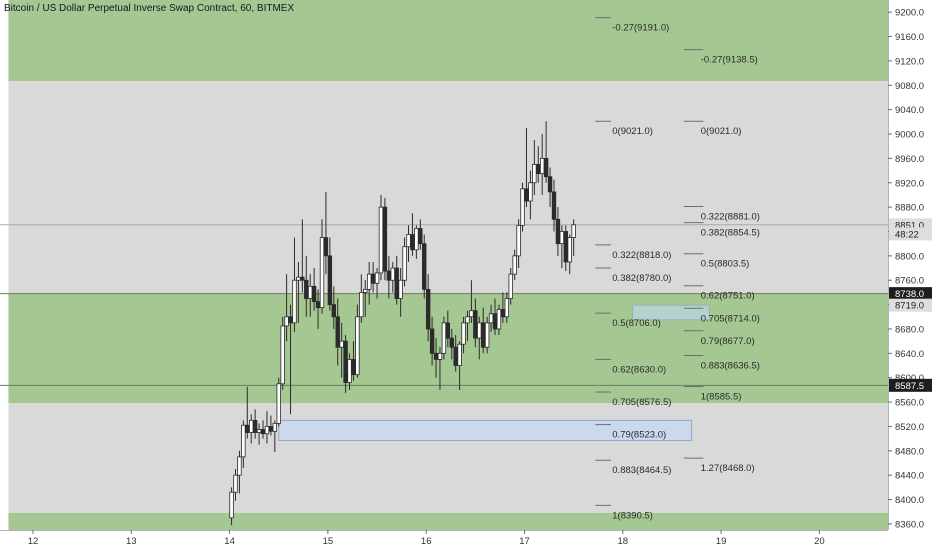 This screenshot has height=550, width=932. Describe the element at coordinates (729, 60) in the screenshot. I see `fib-right-label-0: -0.27(9138.5)` at that location.